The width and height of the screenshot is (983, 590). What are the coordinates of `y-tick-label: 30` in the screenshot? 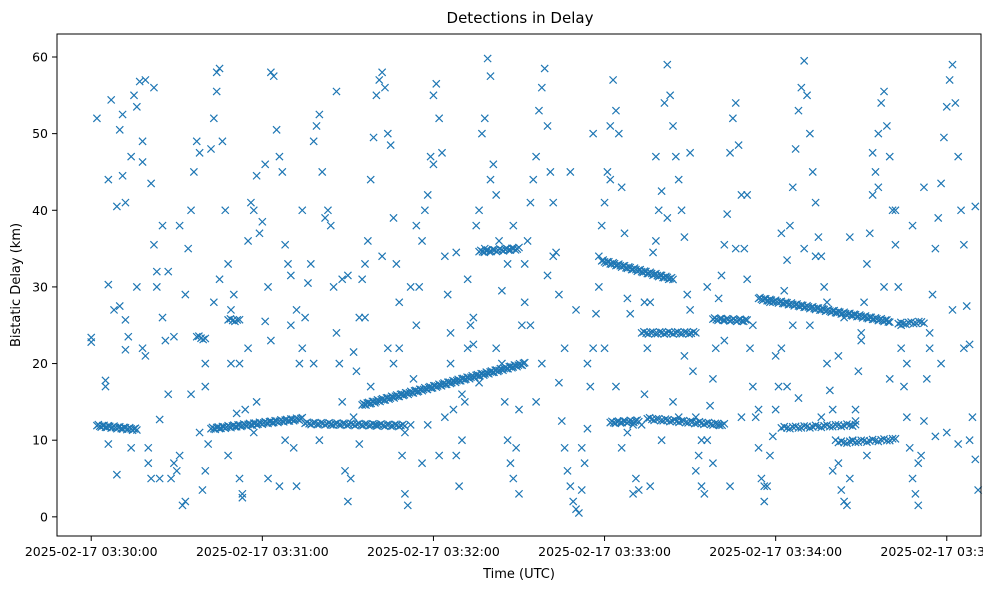 It's located at (40, 286).